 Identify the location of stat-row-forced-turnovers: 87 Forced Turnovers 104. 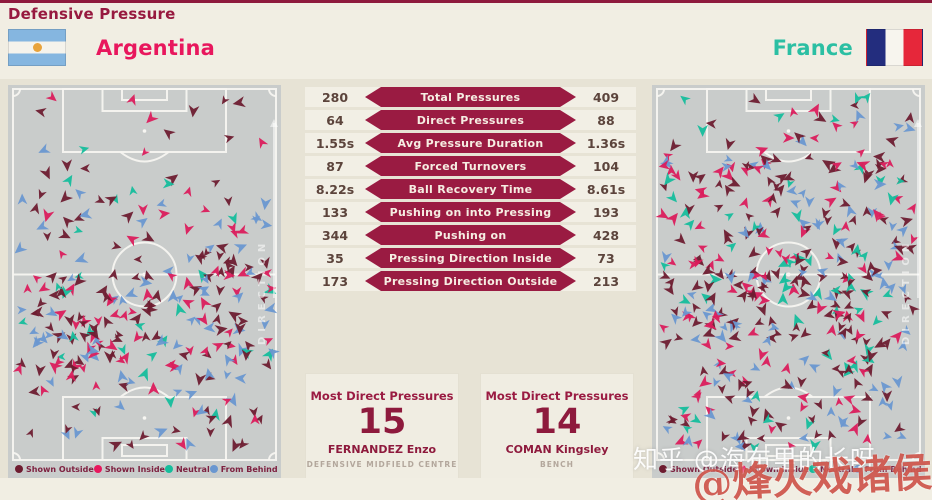
(470, 166).